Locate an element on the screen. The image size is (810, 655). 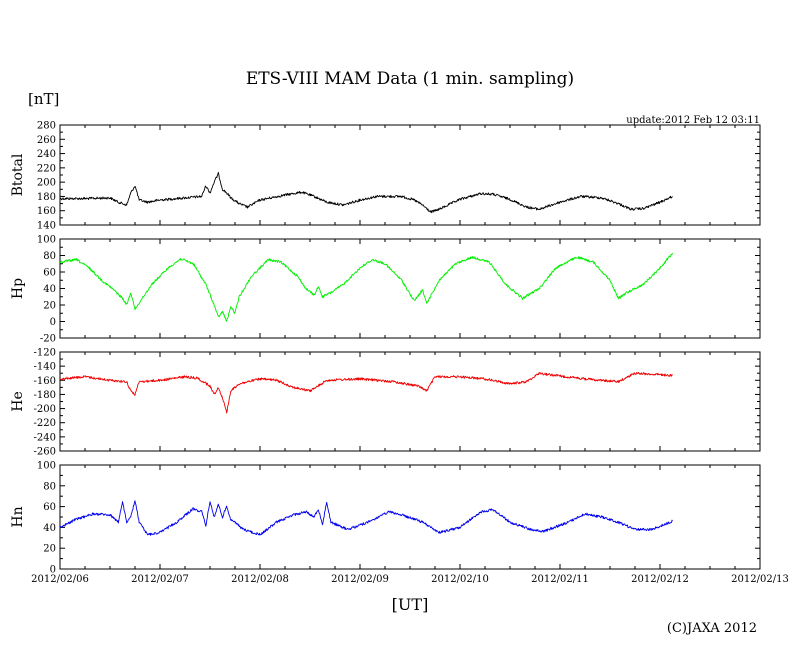
x-tick-label: 2012/02/06 is located at coordinates (60, 579).